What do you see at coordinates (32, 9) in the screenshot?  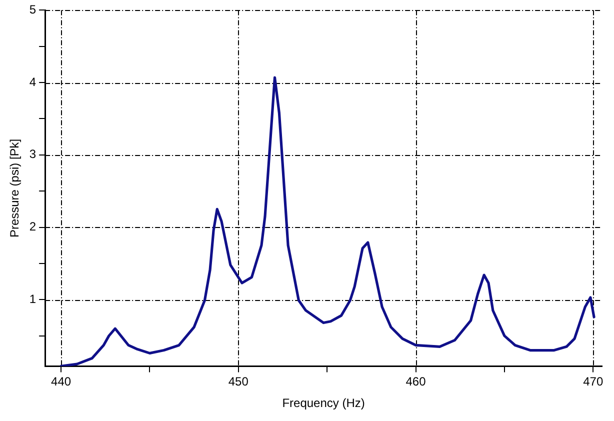 I see `y-tick-label: 5` at bounding box center [32, 9].